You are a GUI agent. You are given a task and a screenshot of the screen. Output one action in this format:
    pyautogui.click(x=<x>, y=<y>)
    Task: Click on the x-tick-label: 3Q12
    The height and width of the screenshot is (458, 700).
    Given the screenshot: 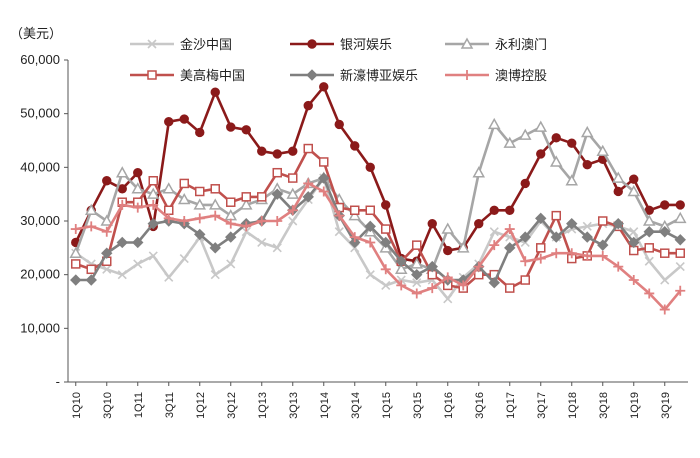 What is the action you would take?
    pyautogui.click(x=232, y=405)
    